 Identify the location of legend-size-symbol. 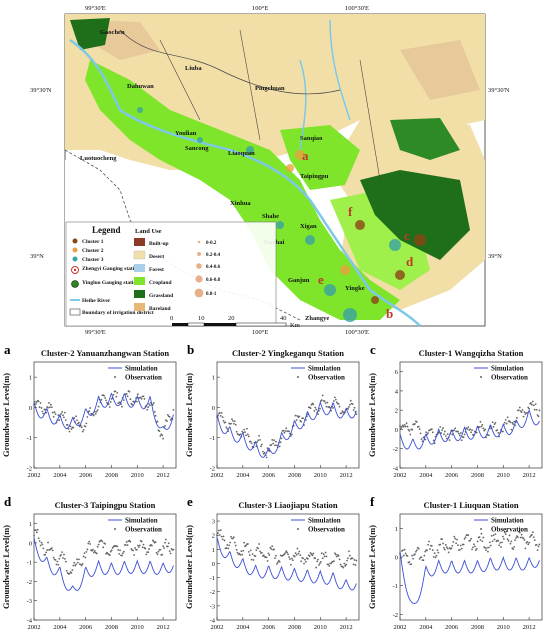
(199, 254).